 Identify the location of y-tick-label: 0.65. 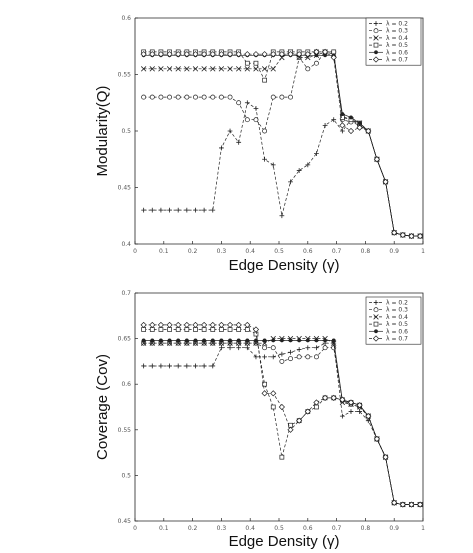
(125, 339).